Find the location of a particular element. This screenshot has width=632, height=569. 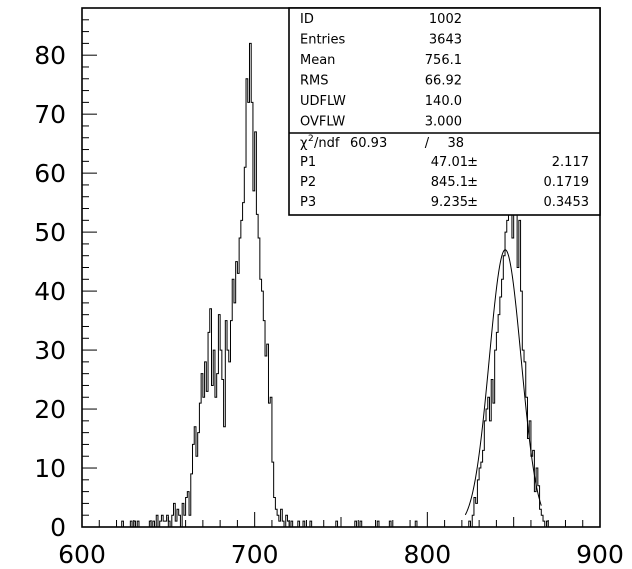

chi-superscript: 2 is located at coordinates (311, 139).